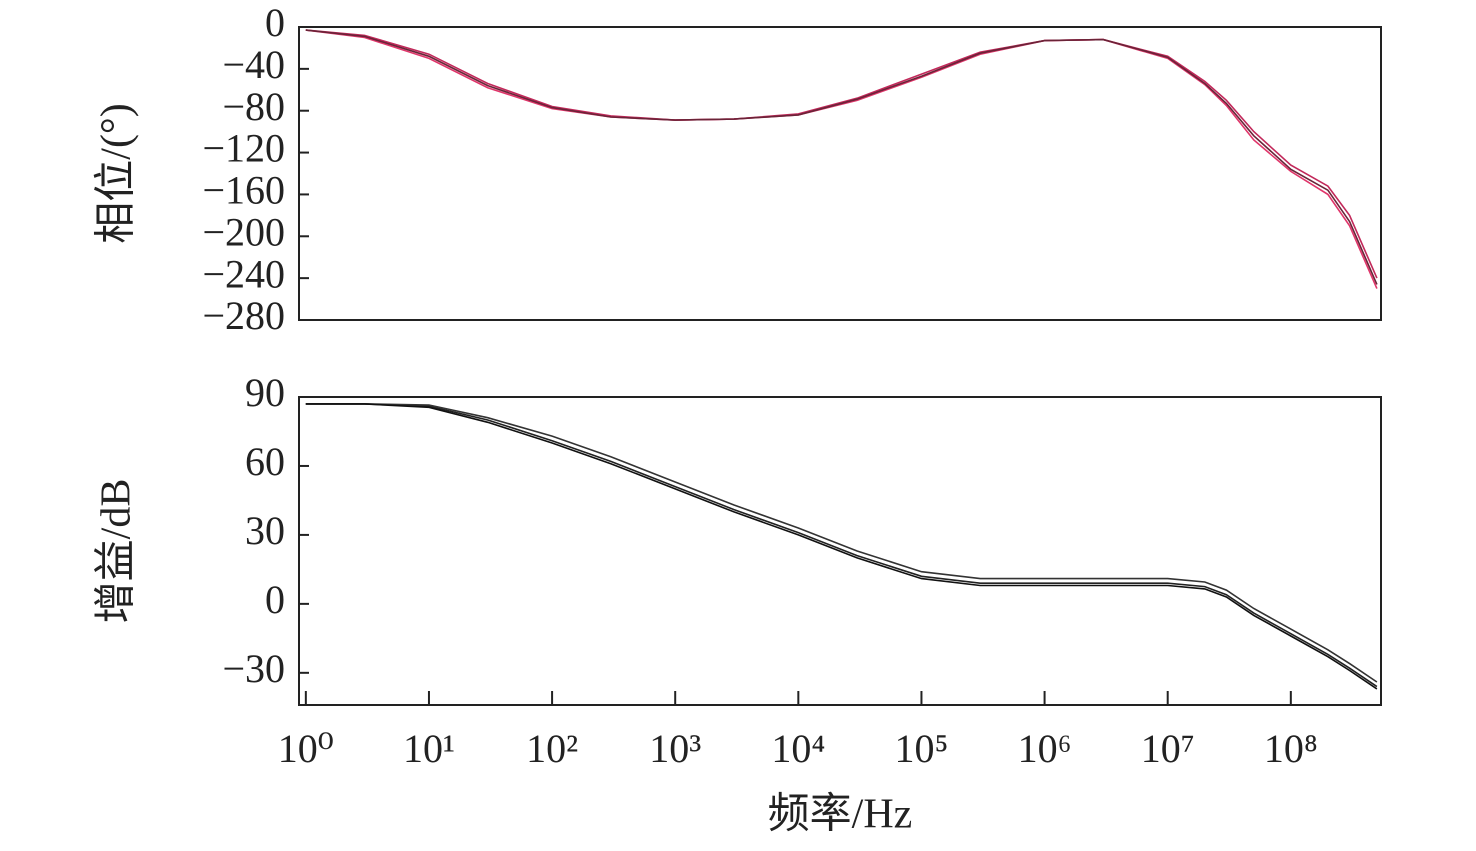 The height and width of the screenshot is (851, 1476). What do you see at coordinates (253, 64) in the screenshot?
I see `y-tick-label: −40` at bounding box center [253, 64].